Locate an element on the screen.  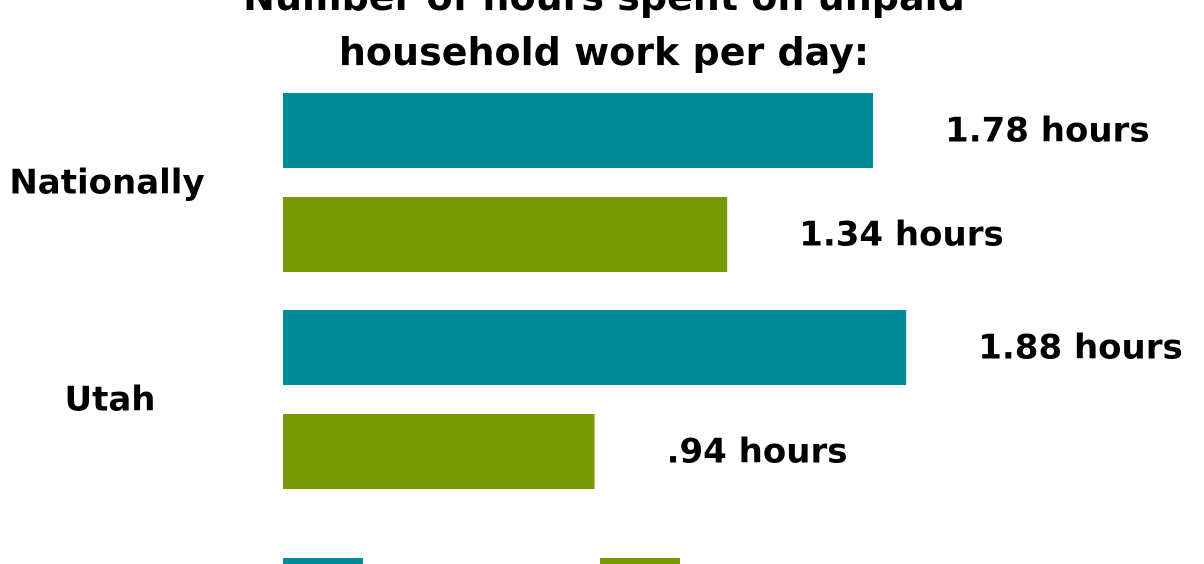
data-label-utah-series-1: 1.88 hours is located at coordinates (1080, 348).